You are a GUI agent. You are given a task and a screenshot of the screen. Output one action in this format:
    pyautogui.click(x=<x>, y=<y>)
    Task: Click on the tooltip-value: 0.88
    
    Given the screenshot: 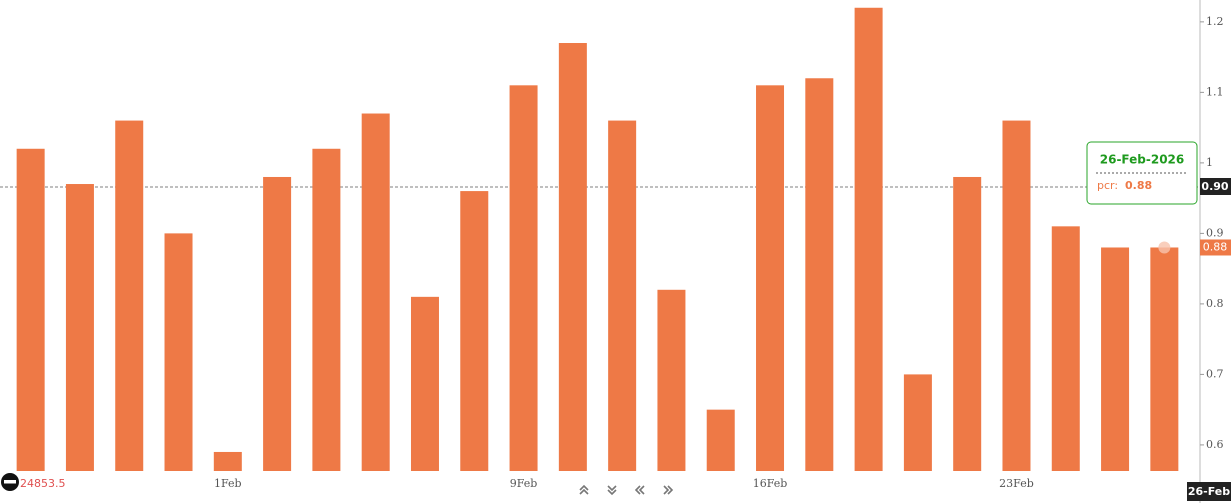 What is the action you would take?
    pyautogui.click(x=1138, y=185)
    